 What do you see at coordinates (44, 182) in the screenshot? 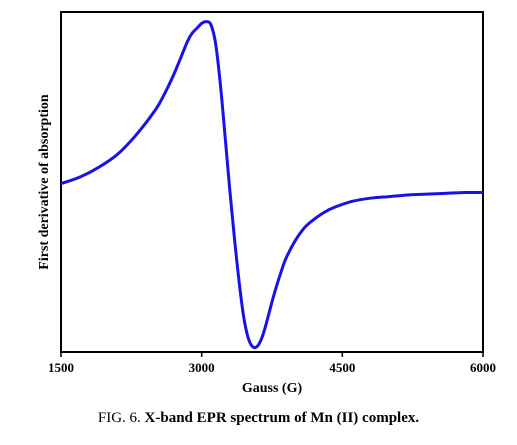
I see `y-axis-label: First derivative of absorption` at bounding box center [44, 182].